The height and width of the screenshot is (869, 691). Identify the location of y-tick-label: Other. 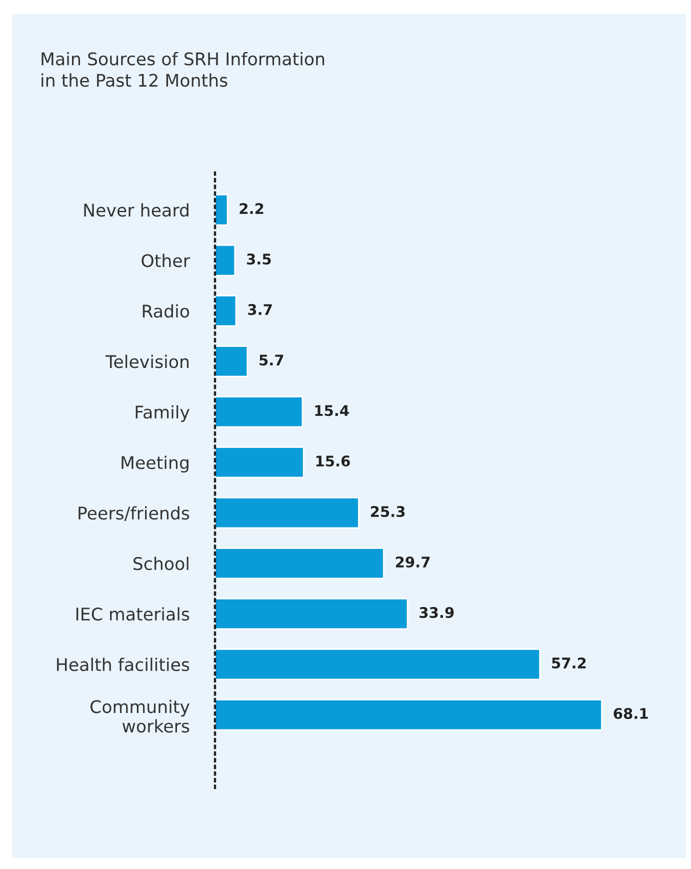
(166, 261).